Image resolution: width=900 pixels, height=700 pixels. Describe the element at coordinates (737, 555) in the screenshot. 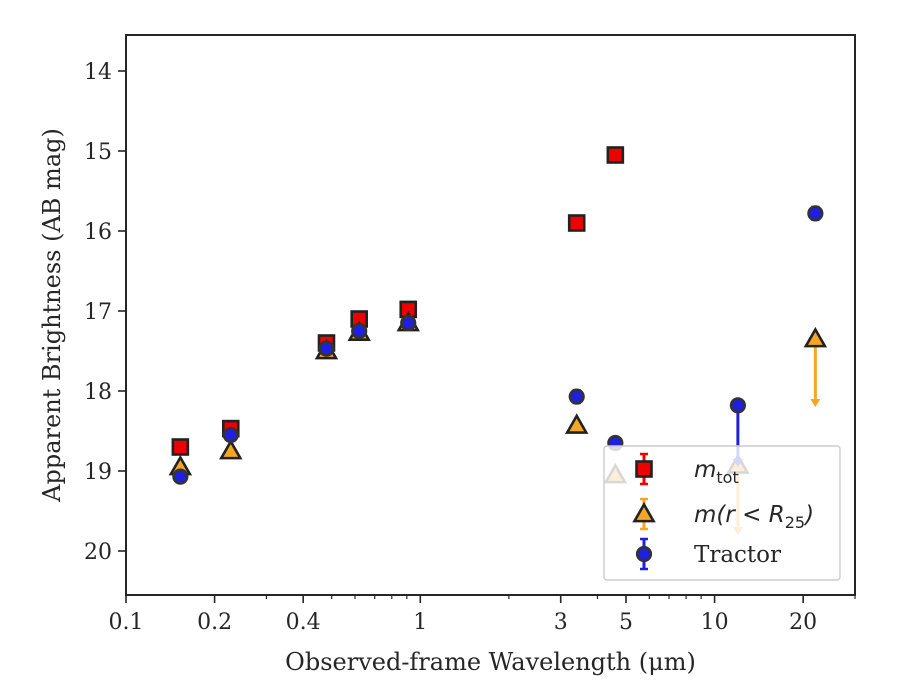

I see `legend-label: Tractor` at that location.